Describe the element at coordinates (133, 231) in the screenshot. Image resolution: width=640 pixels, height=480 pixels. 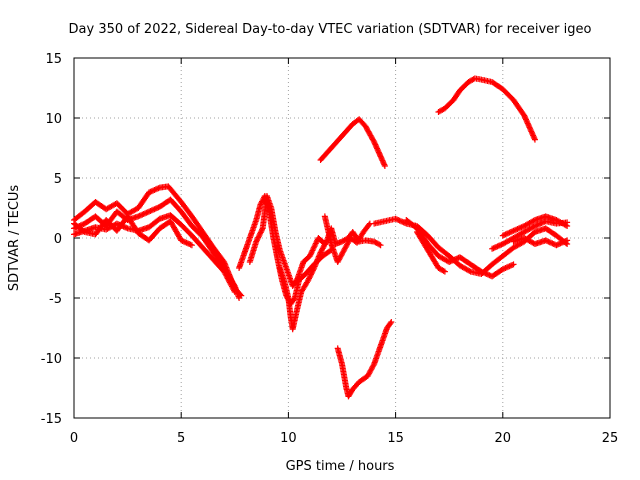
I see `series-track-d` at that location.